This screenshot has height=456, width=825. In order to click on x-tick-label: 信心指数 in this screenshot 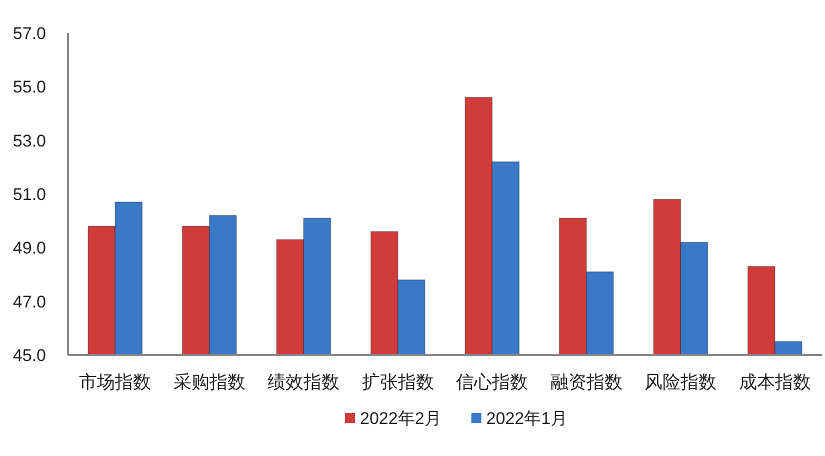, I will do `click(492, 382)`.